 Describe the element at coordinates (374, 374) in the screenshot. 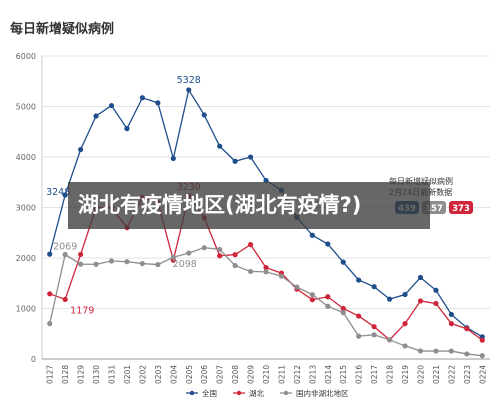

I see `x-tick-label: 0217` at that location.